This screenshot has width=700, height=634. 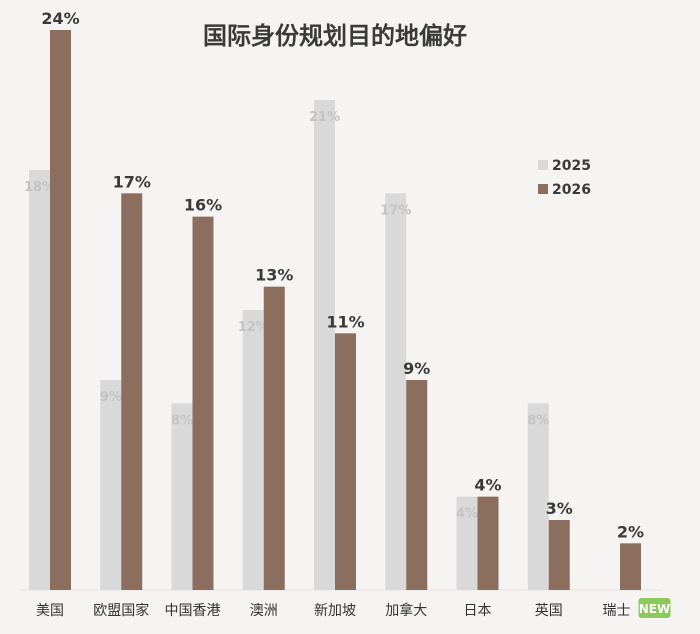 I want to click on data-label-2026-6: 4%, so click(x=487, y=485).